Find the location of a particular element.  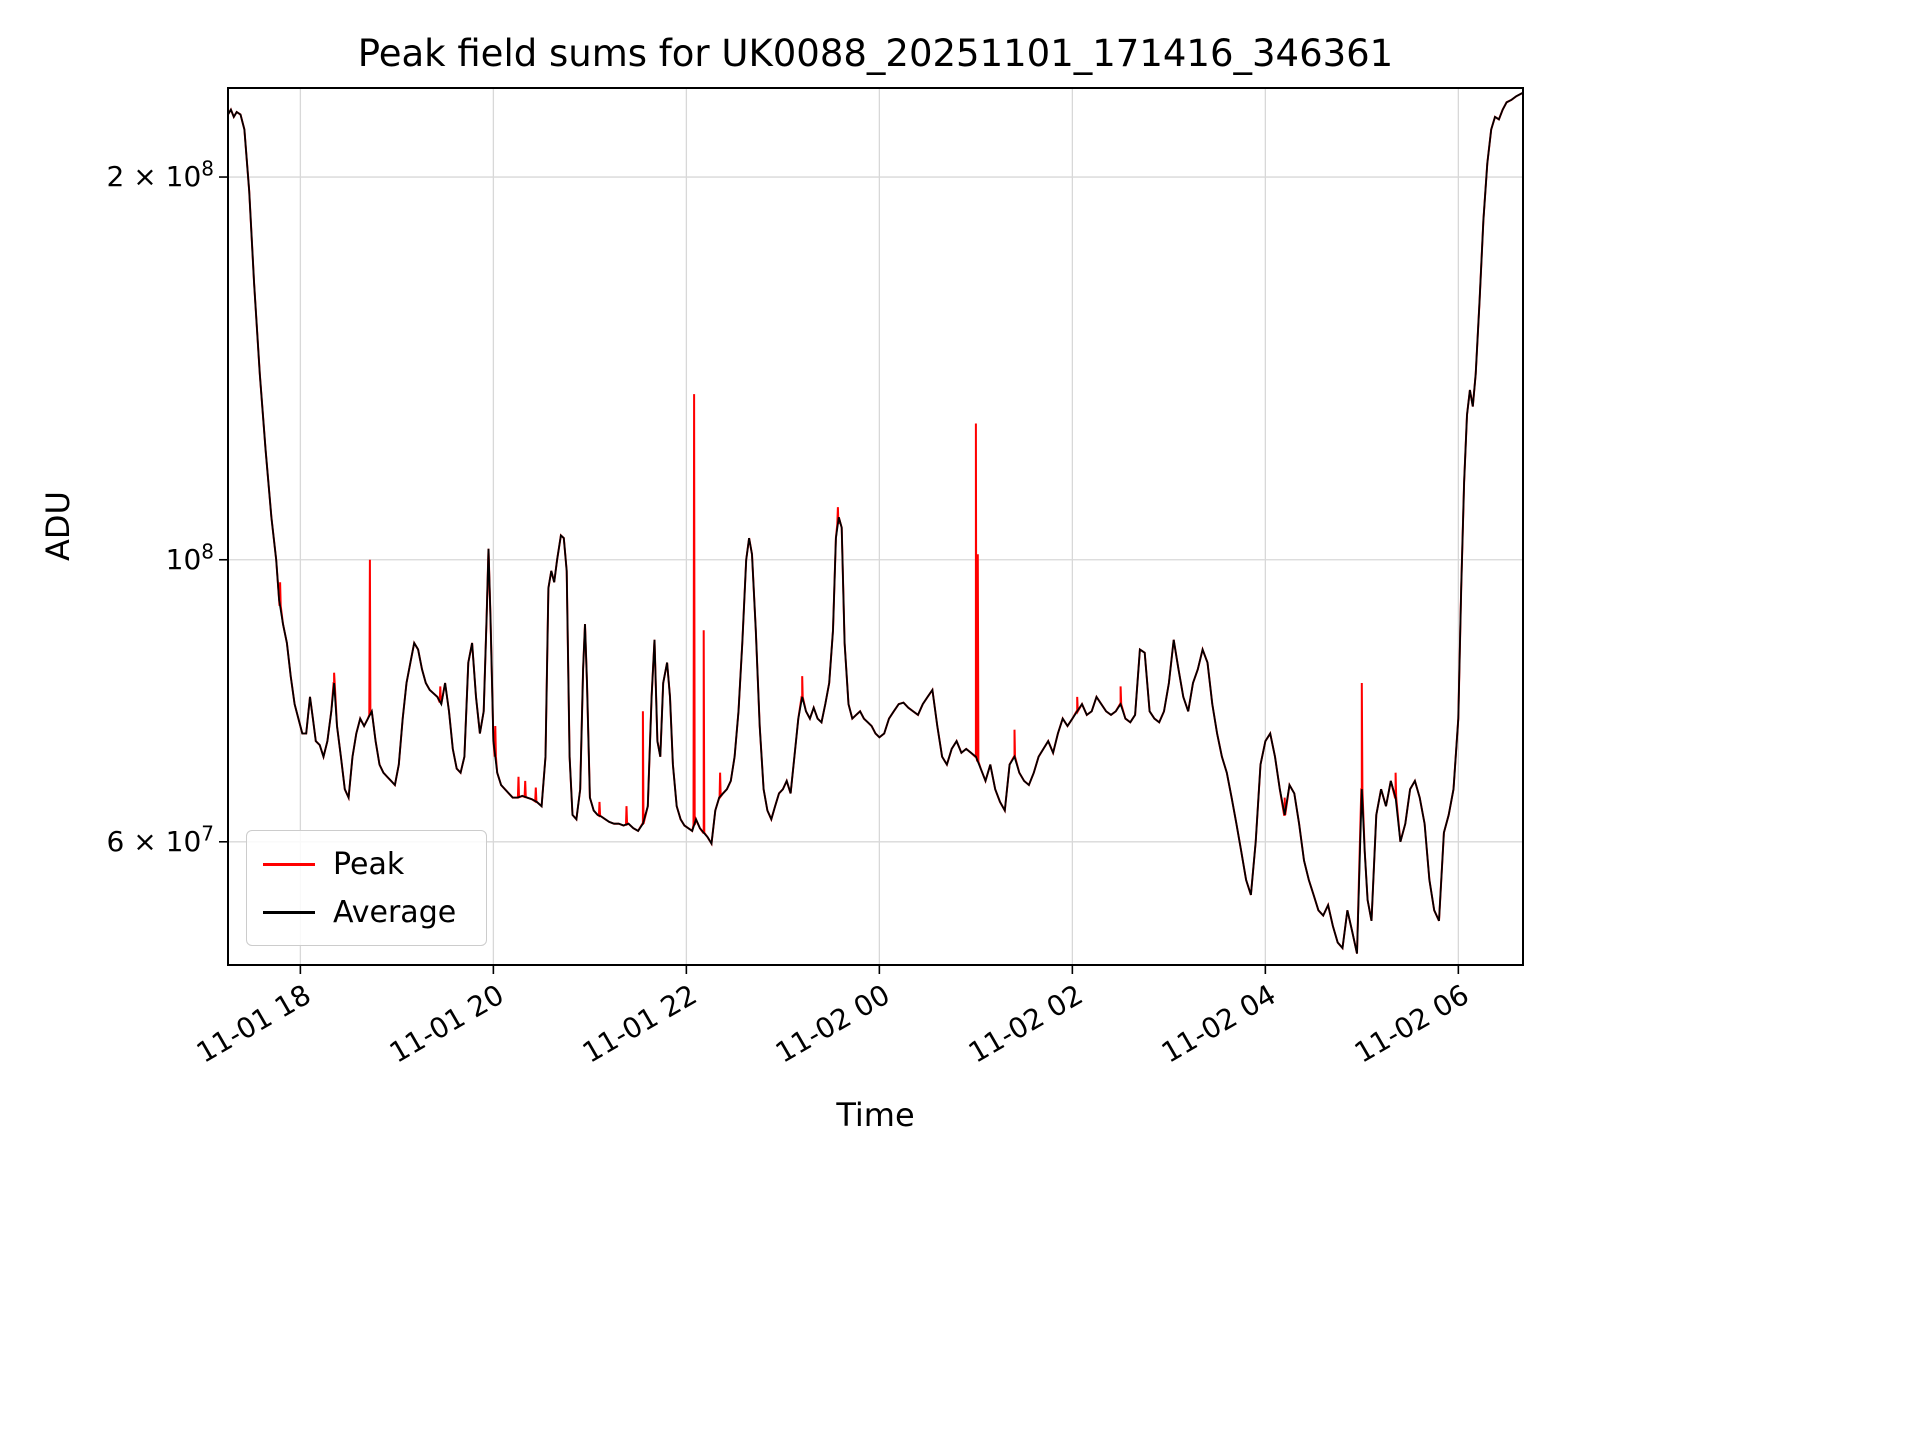

y-tick-label: 6 × 107 is located at coordinates (160, 839).